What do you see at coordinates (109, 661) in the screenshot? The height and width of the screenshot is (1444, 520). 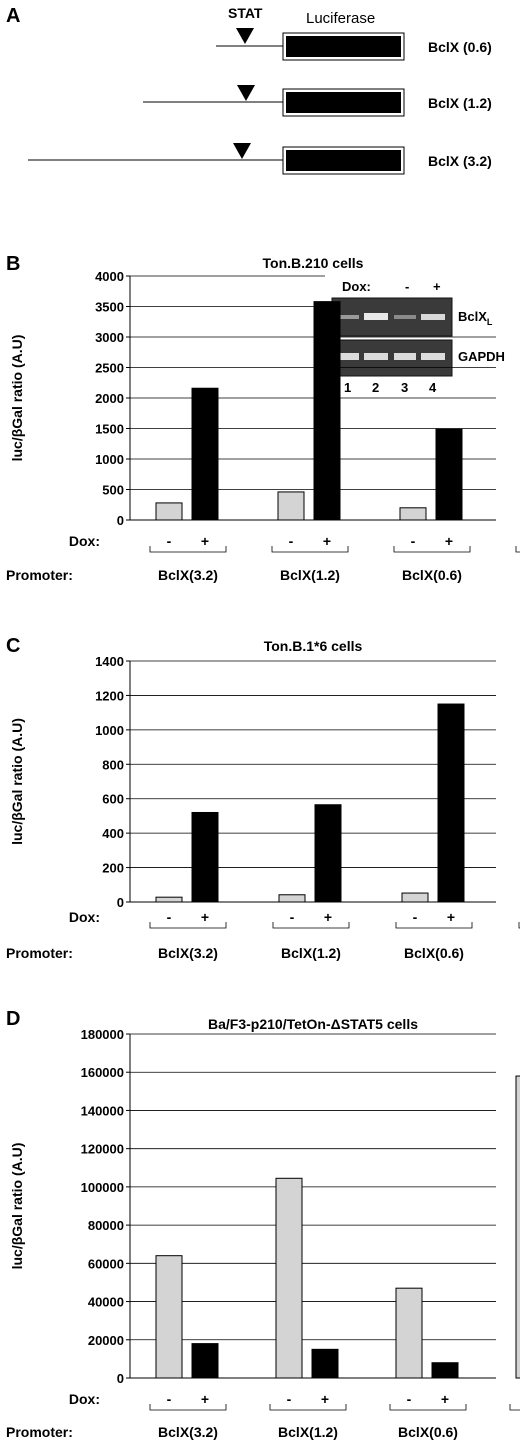 I see `y-tick-label: 1400` at bounding box center [109, 661].